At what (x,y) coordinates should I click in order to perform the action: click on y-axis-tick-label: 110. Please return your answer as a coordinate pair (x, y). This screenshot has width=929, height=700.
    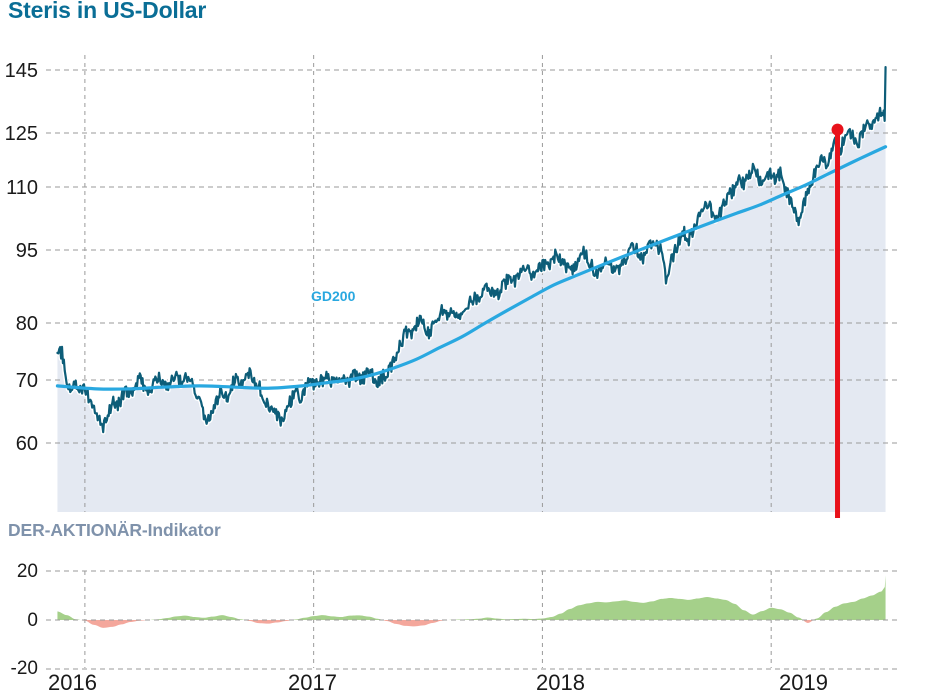
    Looking at the image, I should click on (22, 188).